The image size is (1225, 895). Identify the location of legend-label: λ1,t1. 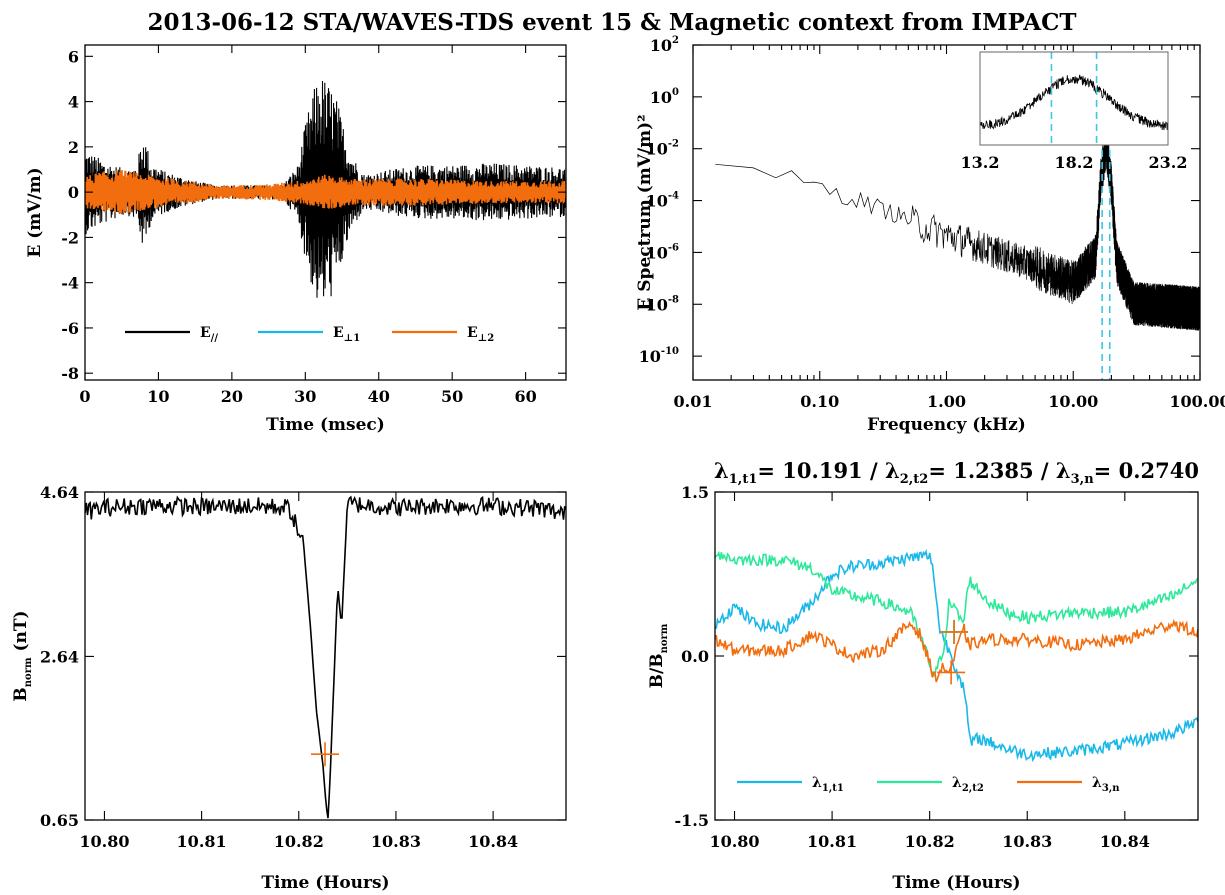
(828, 784).